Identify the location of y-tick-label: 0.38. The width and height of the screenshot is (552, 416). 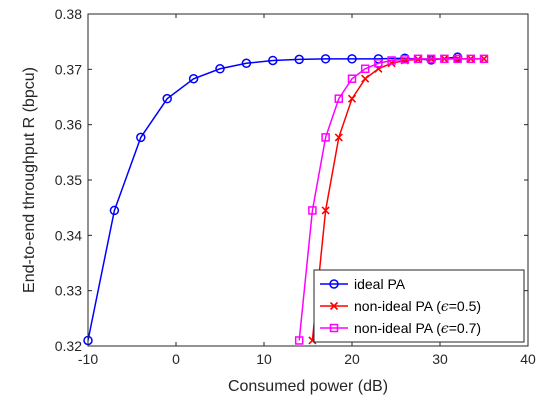
(68, 14).